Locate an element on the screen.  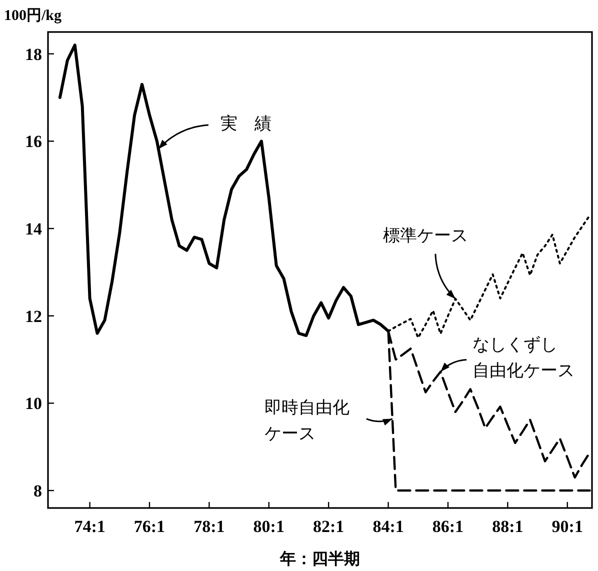
x-tick-label: 80:1 is located at coordinates (268, 526).